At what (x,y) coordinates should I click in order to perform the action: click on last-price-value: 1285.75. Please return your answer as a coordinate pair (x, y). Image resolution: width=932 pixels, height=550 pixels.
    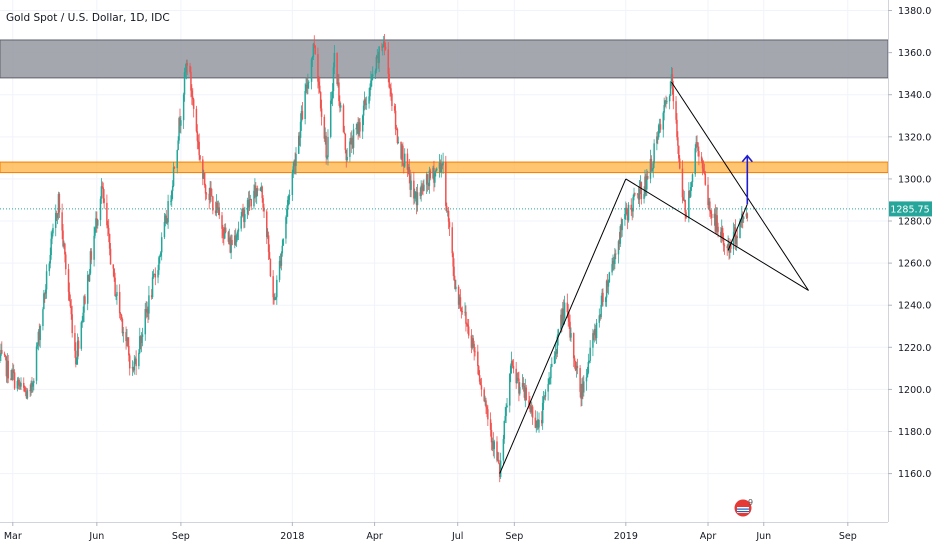
    Looking at the image, I should click on (909, 209).